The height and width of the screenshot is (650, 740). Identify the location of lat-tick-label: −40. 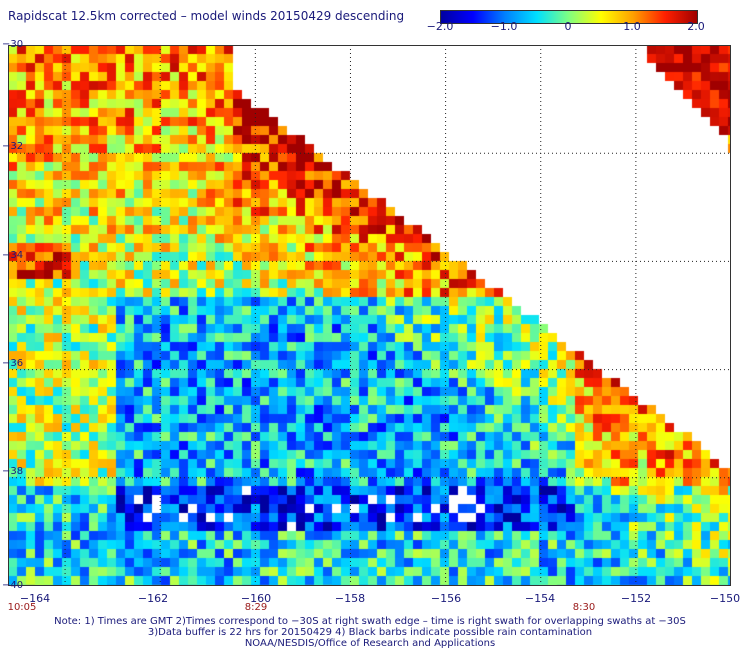
(13, 585).